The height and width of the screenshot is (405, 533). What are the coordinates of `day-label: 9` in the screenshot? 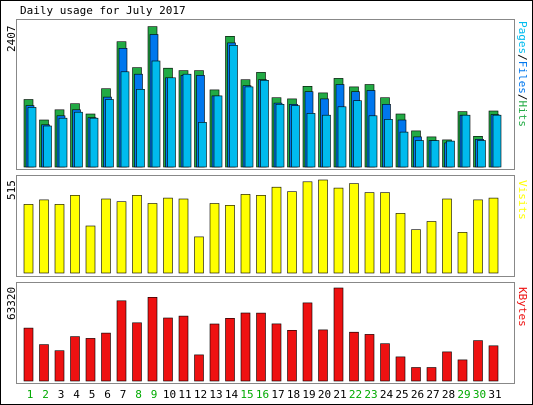 It's located at (154, 394).